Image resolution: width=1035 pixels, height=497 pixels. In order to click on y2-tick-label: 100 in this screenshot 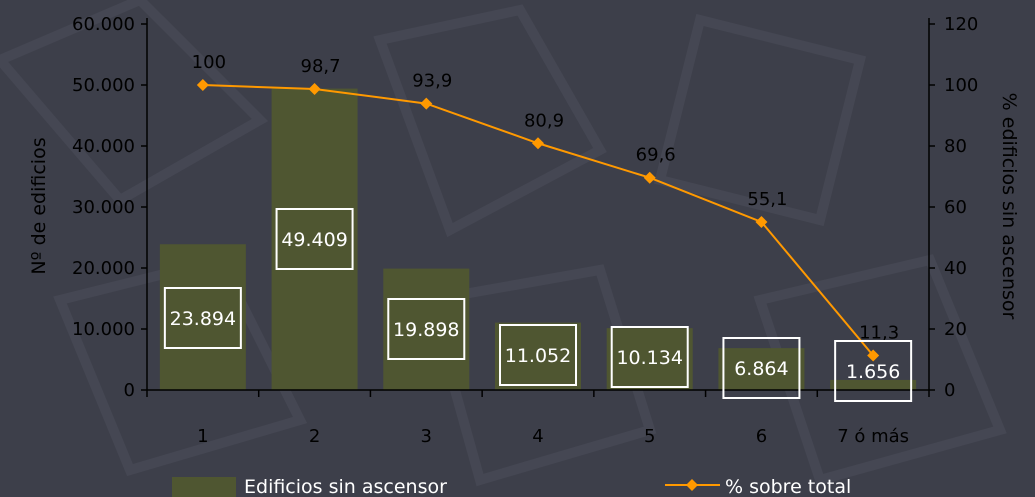, I will do `click(961, 85)`.